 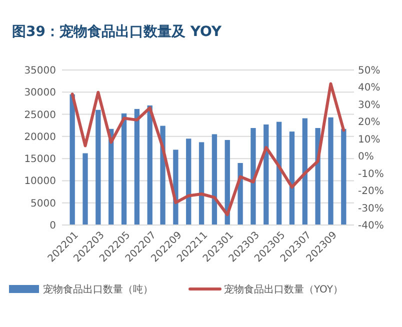 What do you see at coordinates (117, 31) in the screenshot?
I see `chart-title: 图39：宠物食品出口数量及 YOY` at bounding box center [117, 31].